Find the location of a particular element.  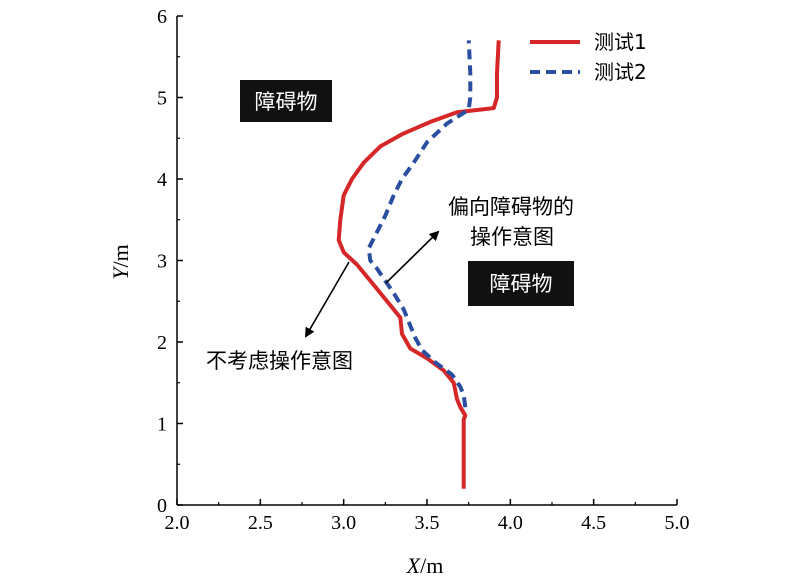

y-tick-label: 3 is located at coordinates (162, 262).